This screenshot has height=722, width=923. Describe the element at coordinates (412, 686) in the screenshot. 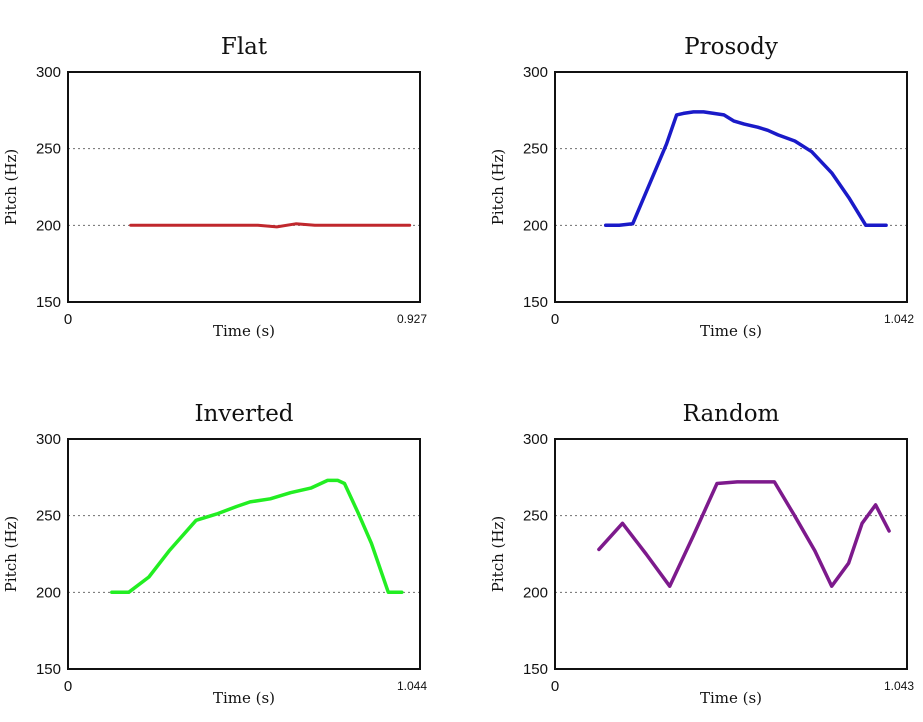

I see `x-tick-label: 1.044` at that location.